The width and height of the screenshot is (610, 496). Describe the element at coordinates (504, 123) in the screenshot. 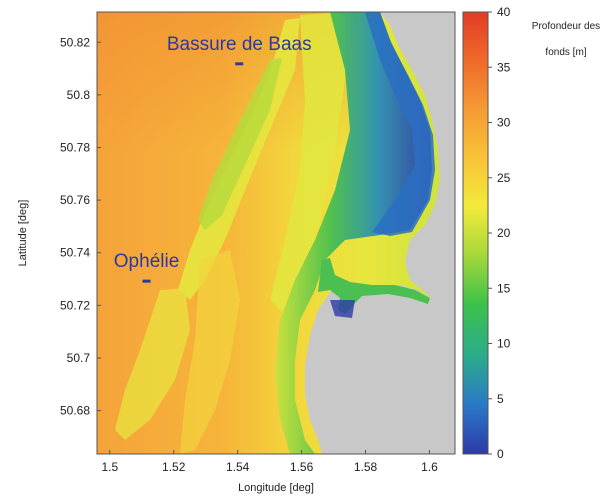

I see `colorbar-tick-label: 30` at that location.